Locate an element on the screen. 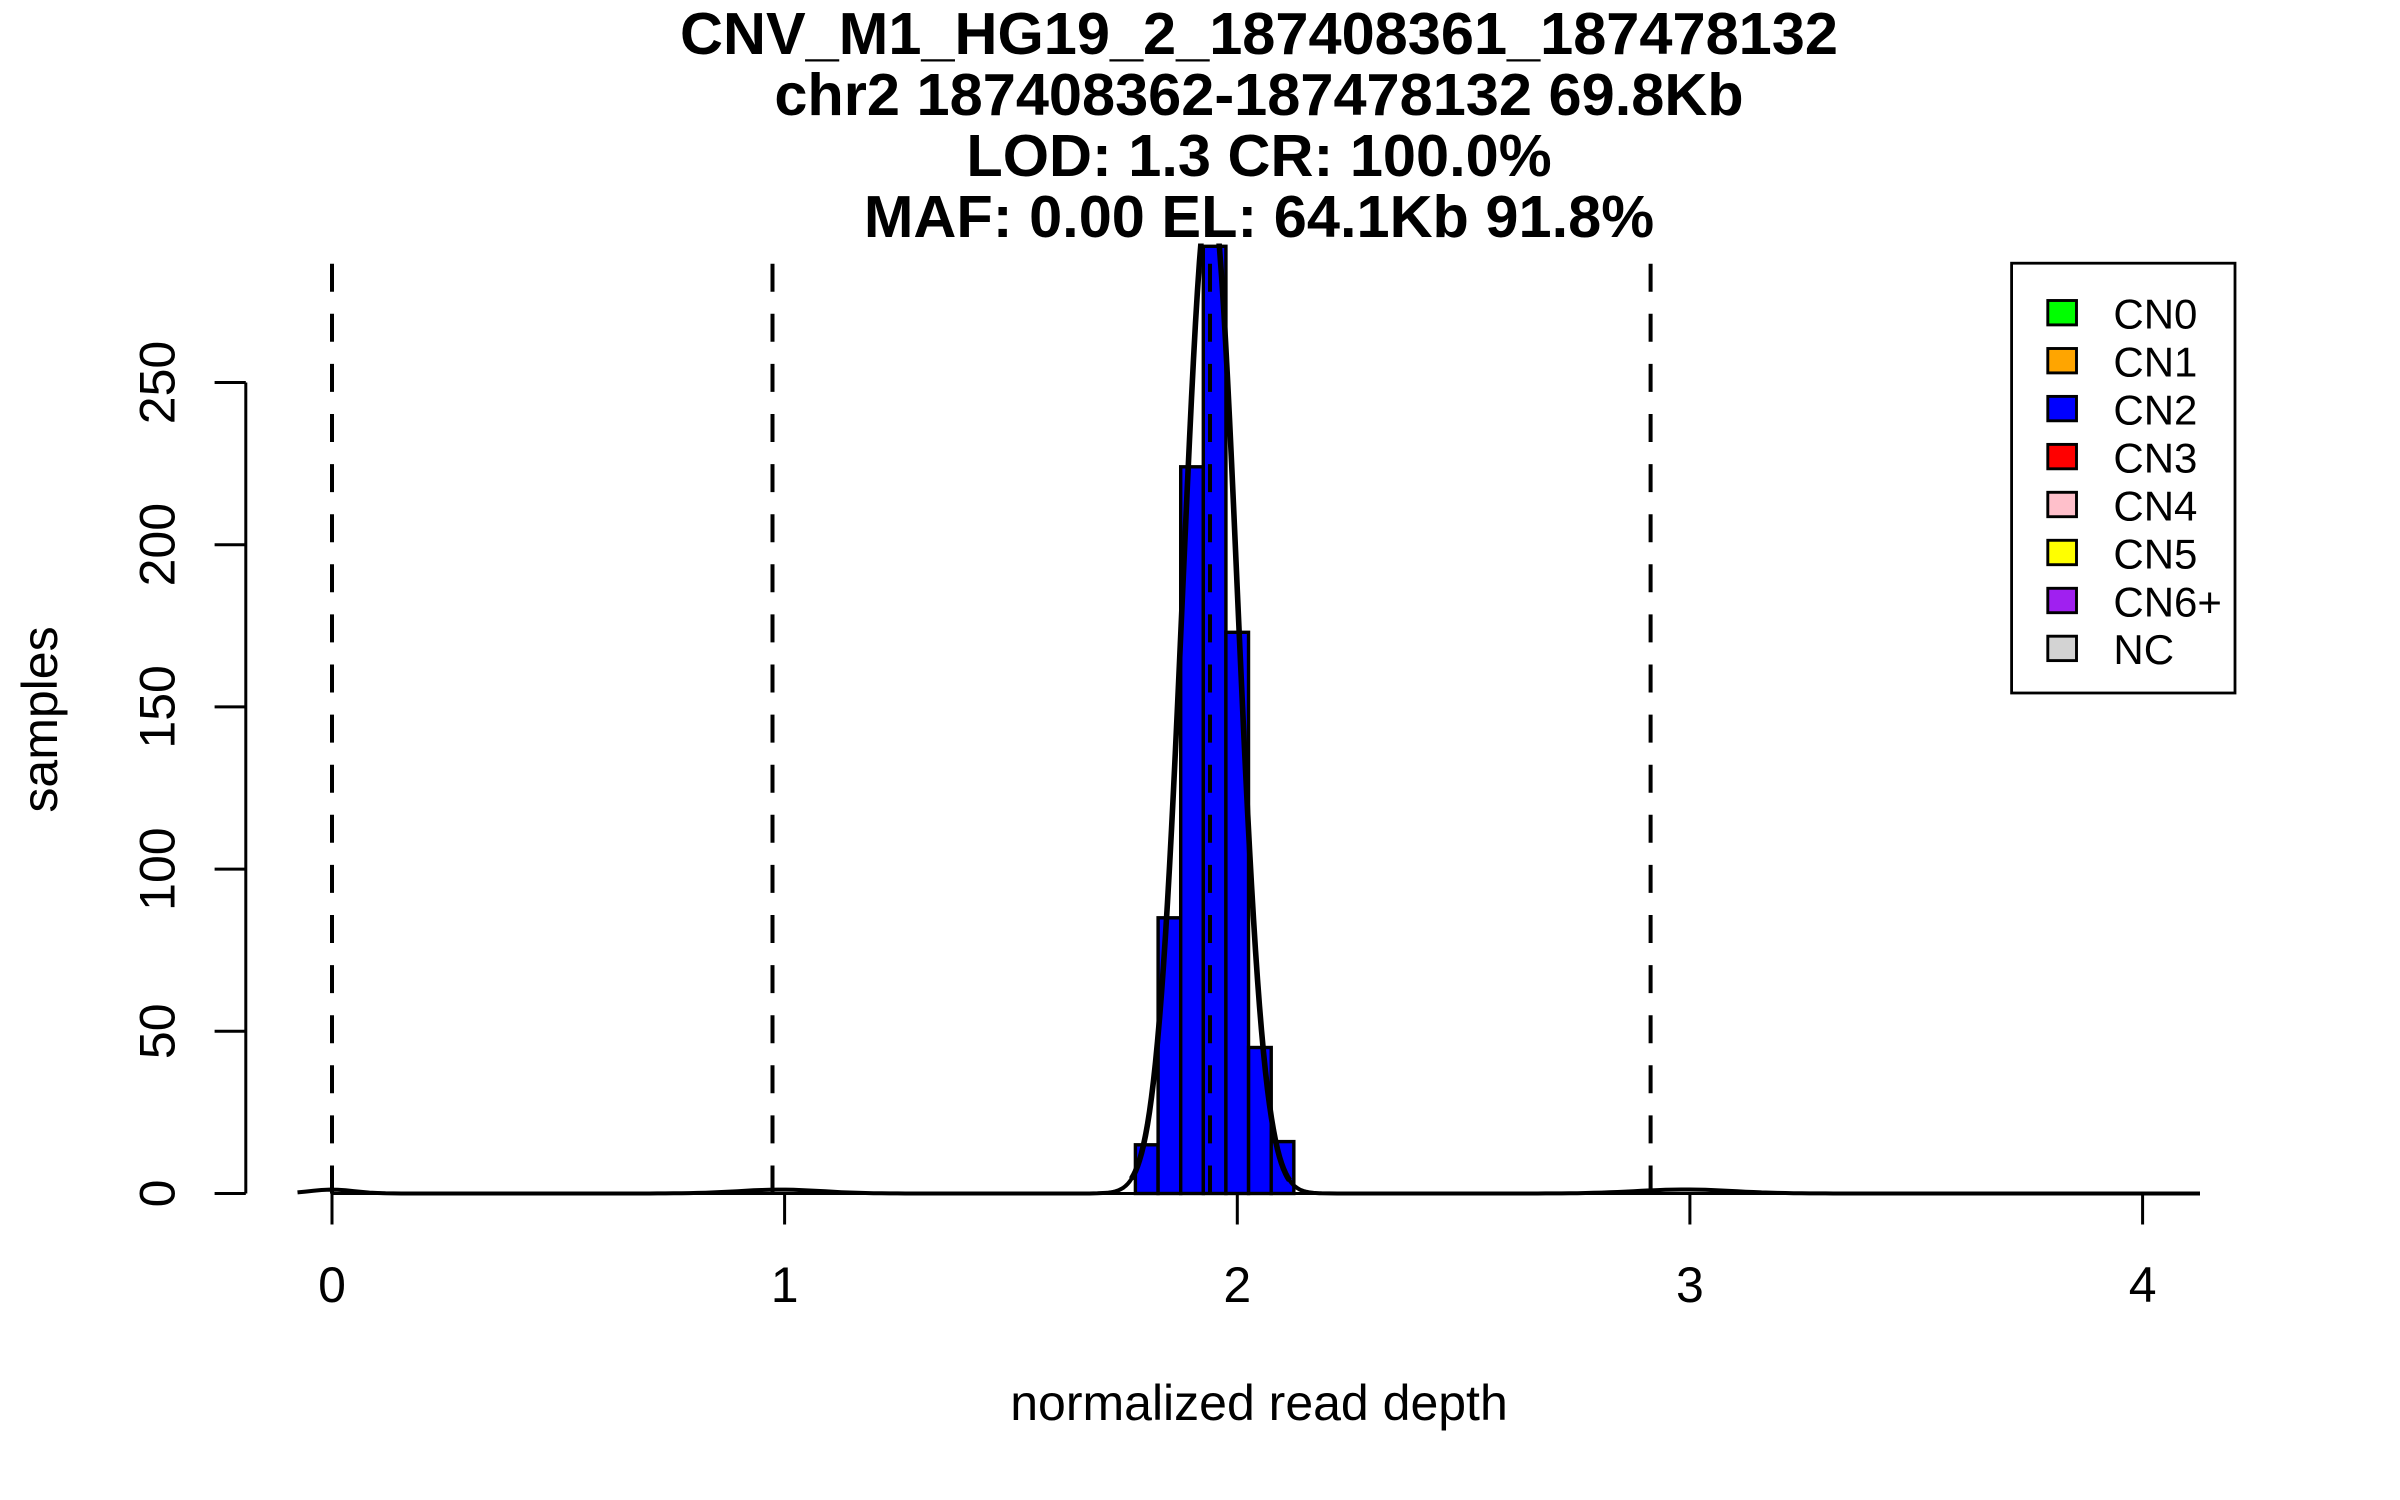 This screenshot has height=1500, width=2400. svg-text:CNV_M1_HG19_2_187408361_187478: CNV_M1_HG19_2_187408361_187478132 is located at coordinates (1259, 33).